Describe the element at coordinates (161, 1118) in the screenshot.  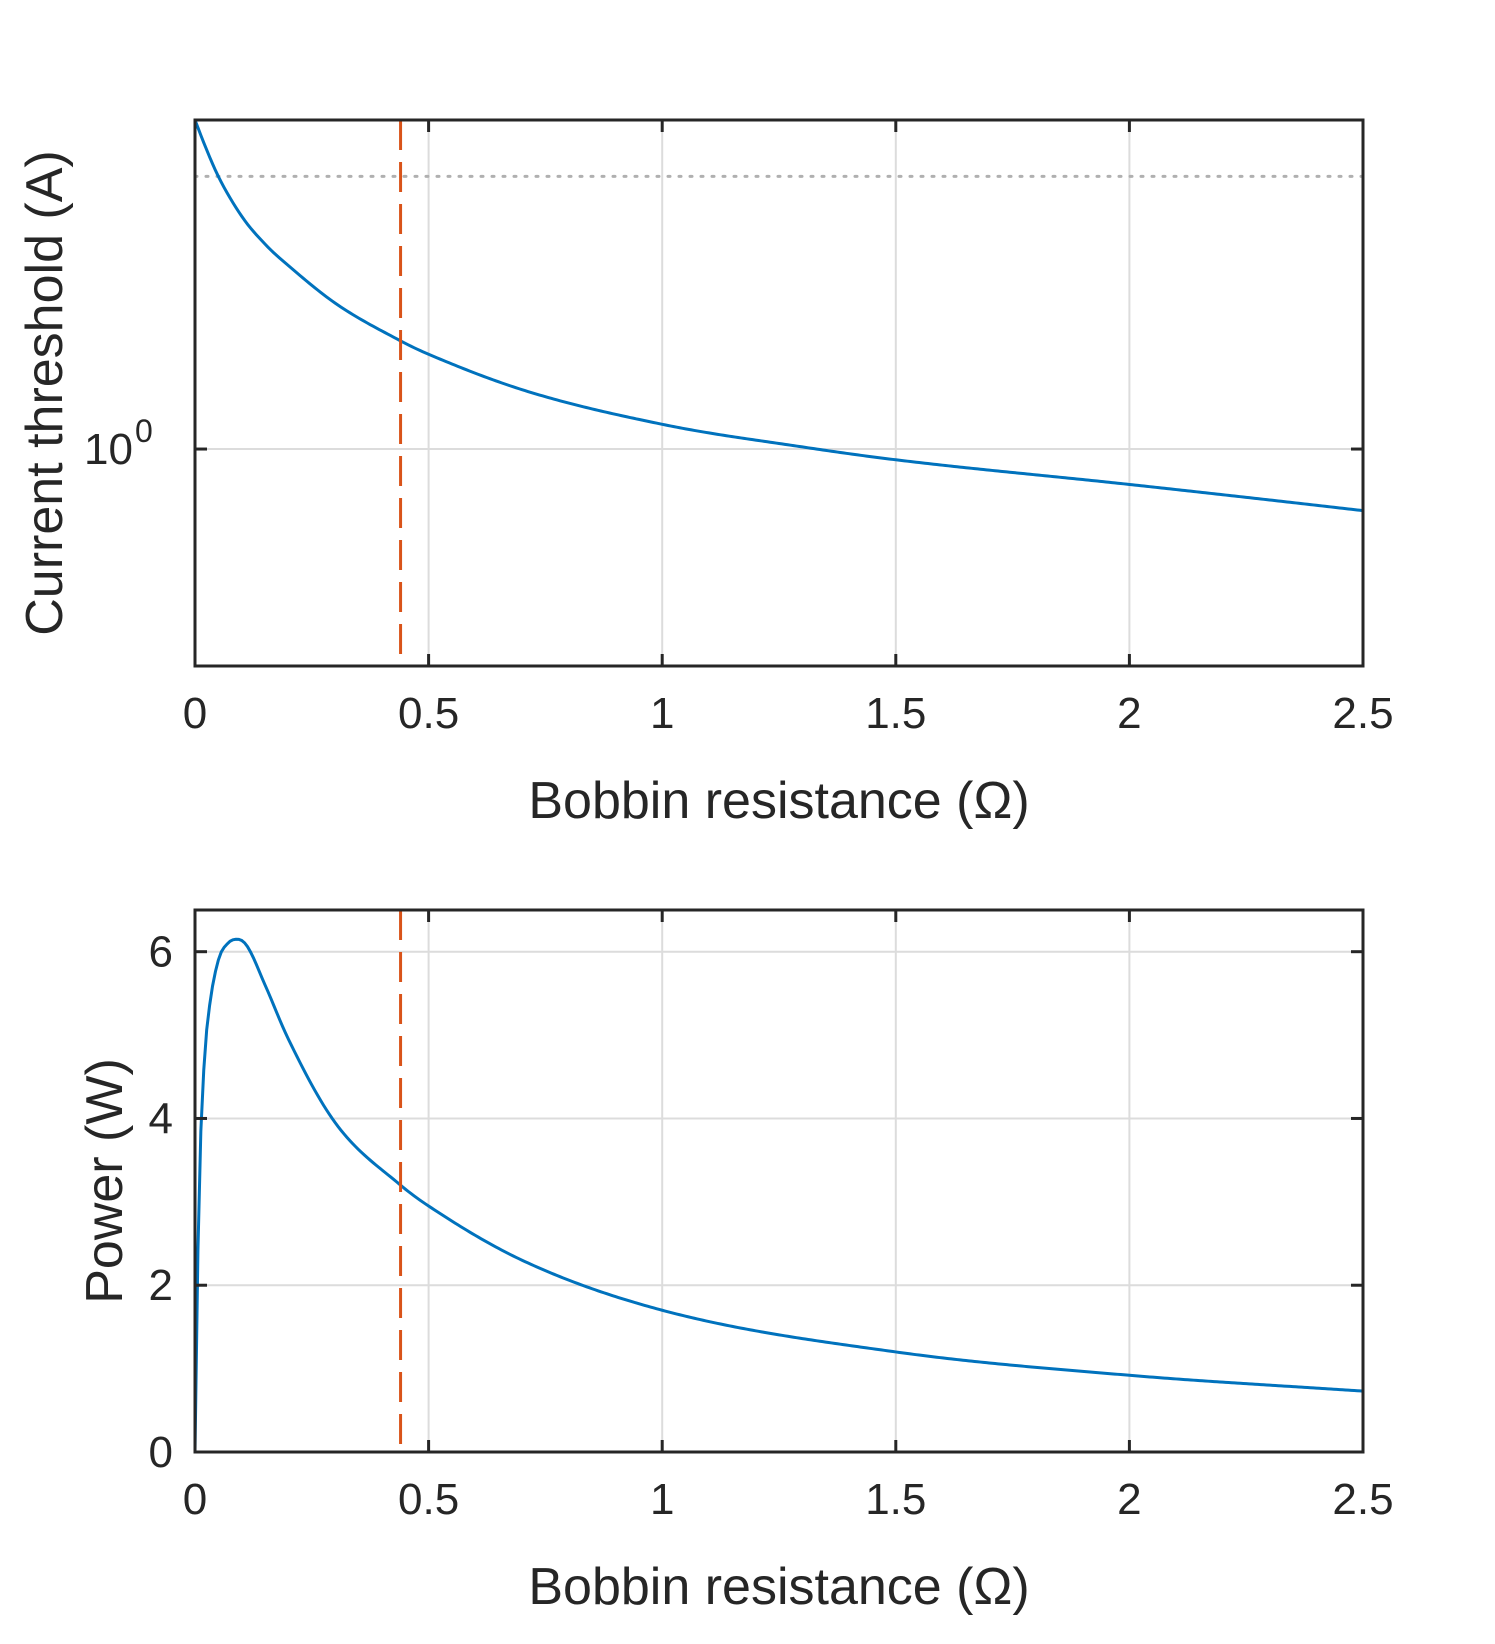
I see `y-tick-label: 4` at that location.